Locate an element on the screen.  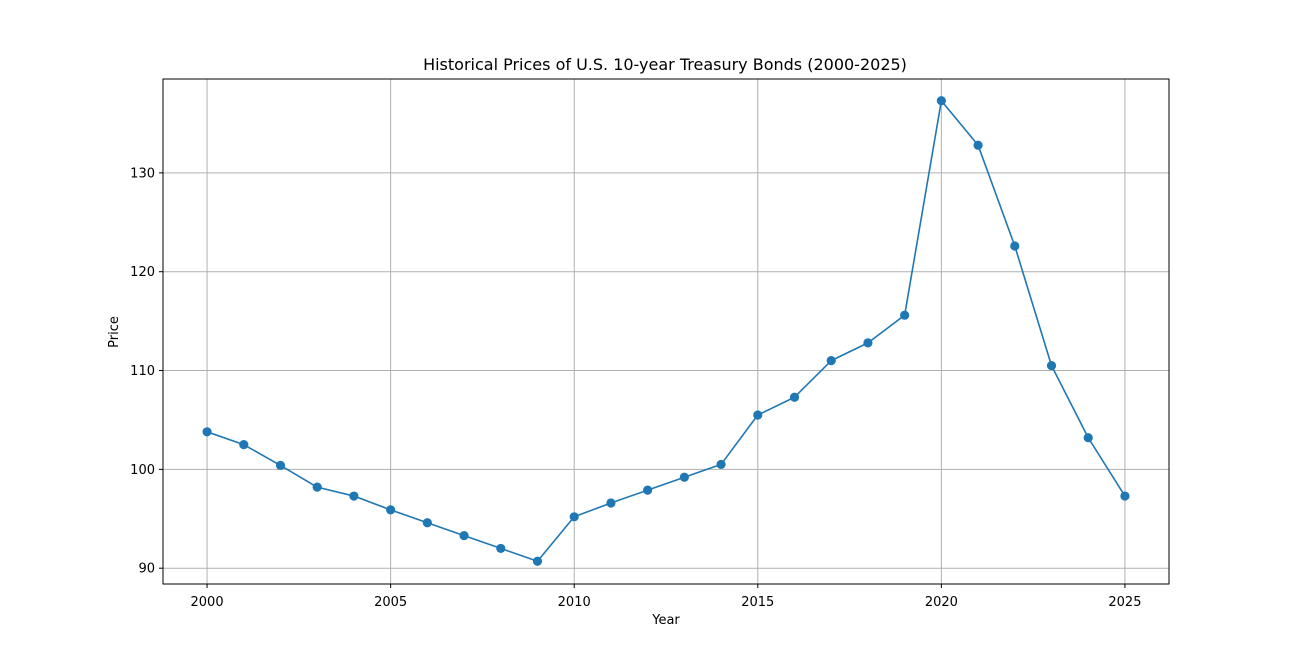
x-tick-label: 2025 is located at coordinates (1124, 602).